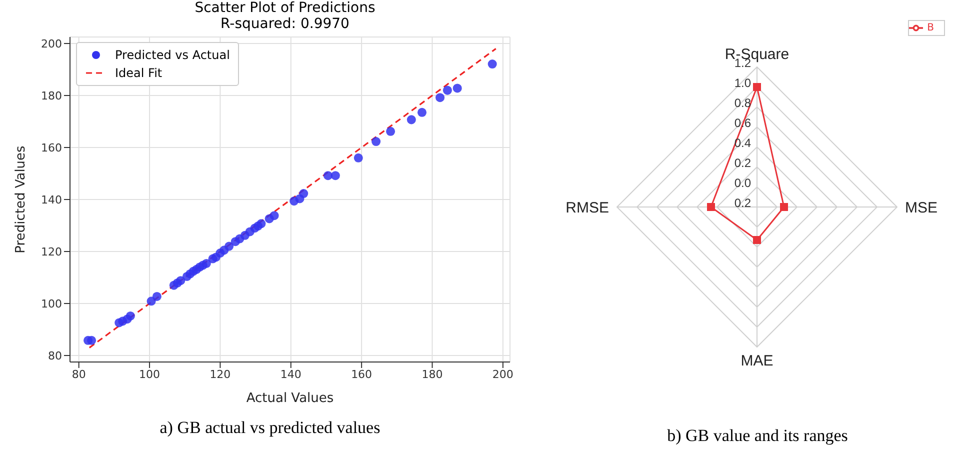  Describe the element at coordinates (51, 199) in the screenshot. I see `y-tick-label: 140` at that location.